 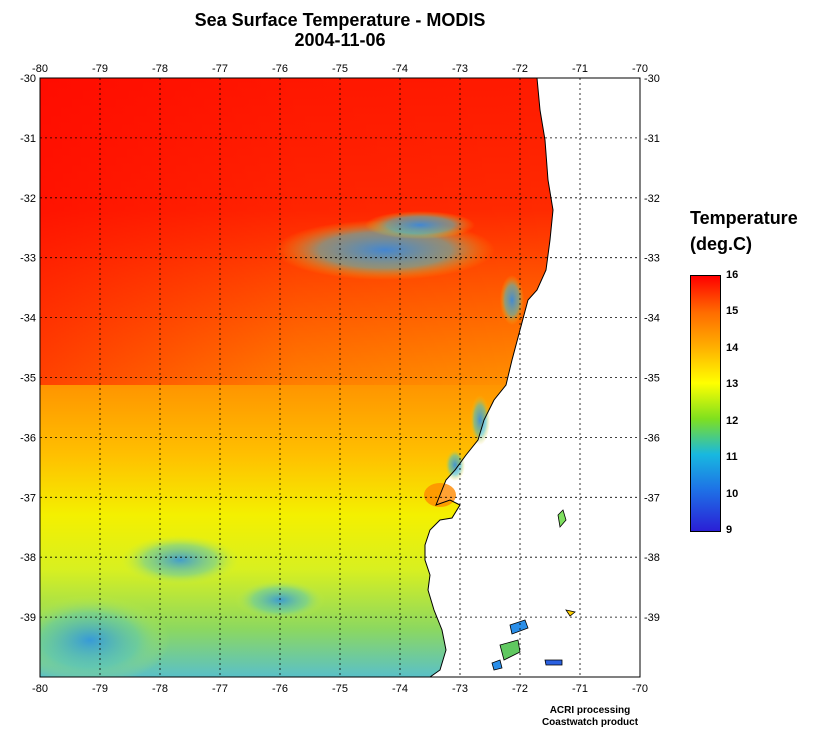 I want to click on cool-southwest, so click(x=105, y=636).